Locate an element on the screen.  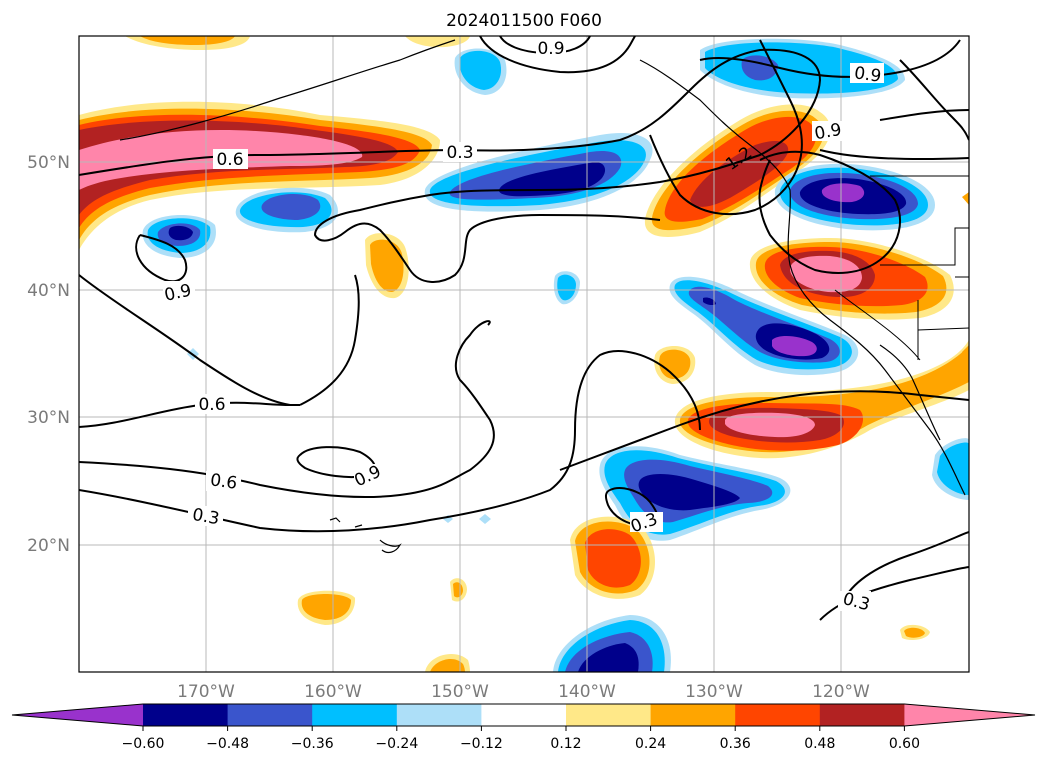
lon-label: 160°W is located at coordinates (333, 692).